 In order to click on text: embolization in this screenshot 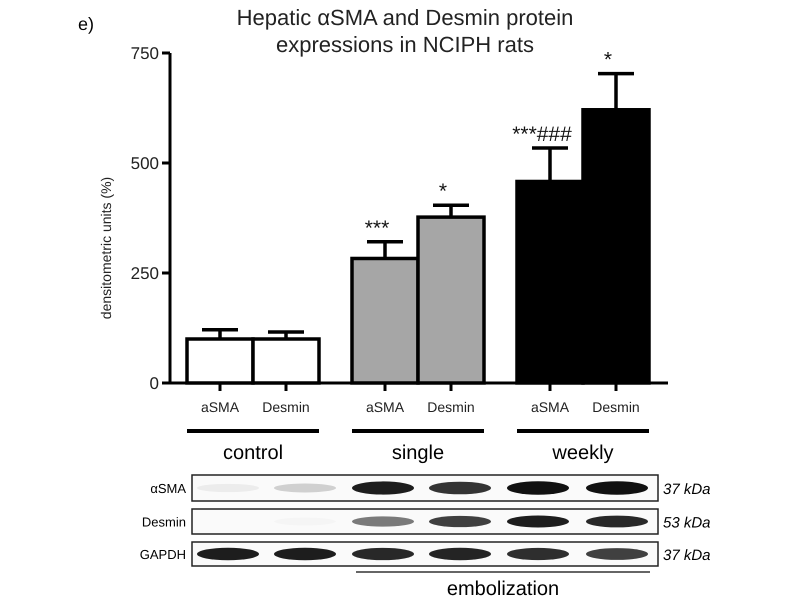, I will do `click(503, 589)`.